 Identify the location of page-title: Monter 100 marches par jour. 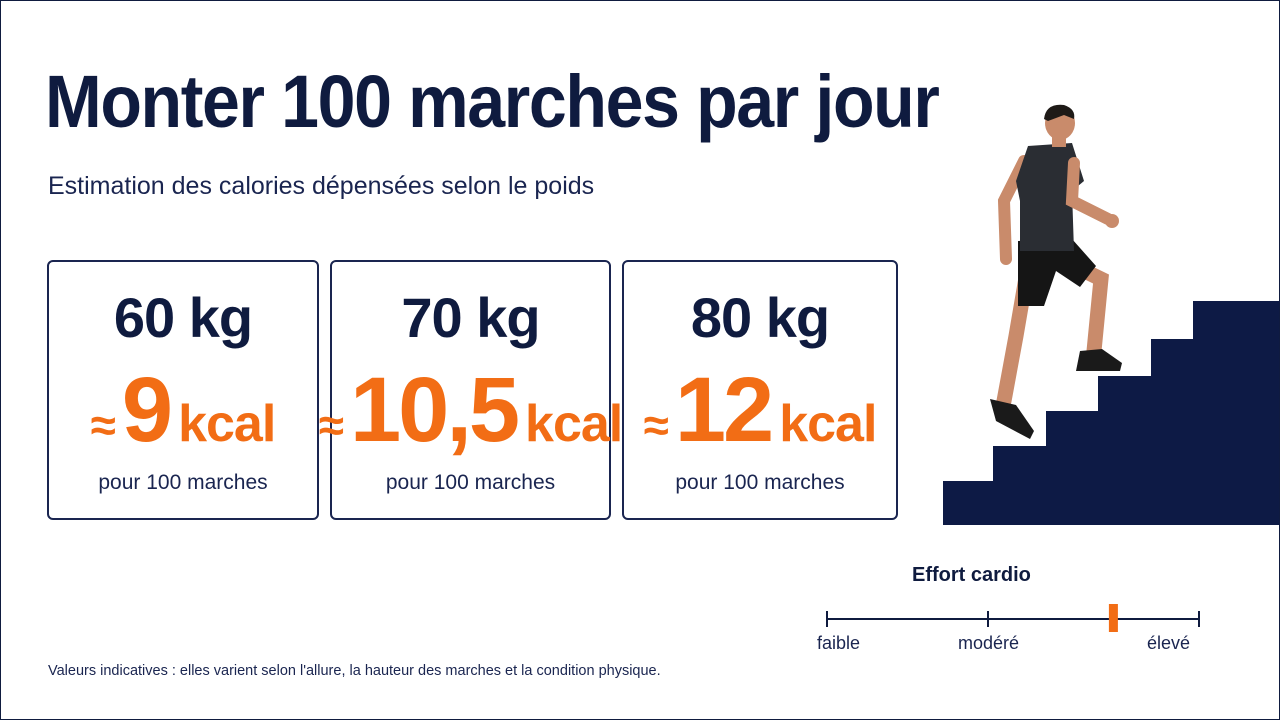
(492, 101).